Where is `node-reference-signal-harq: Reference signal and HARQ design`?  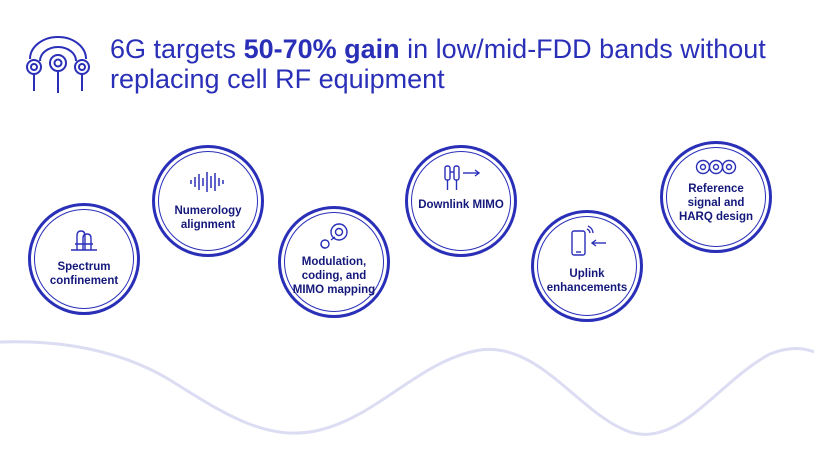
node-reference-signal-harq: Reference signal and HARQ design is located at coordinates (716, 197).